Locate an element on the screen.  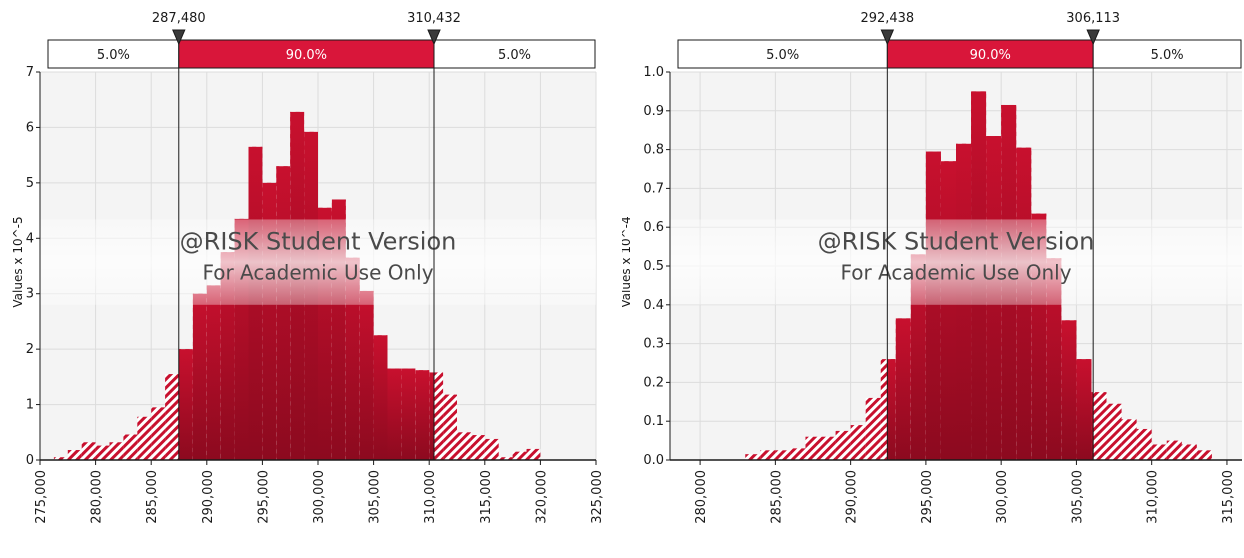
x-tick-label: 275,000 is located at coordinates (41, 497).